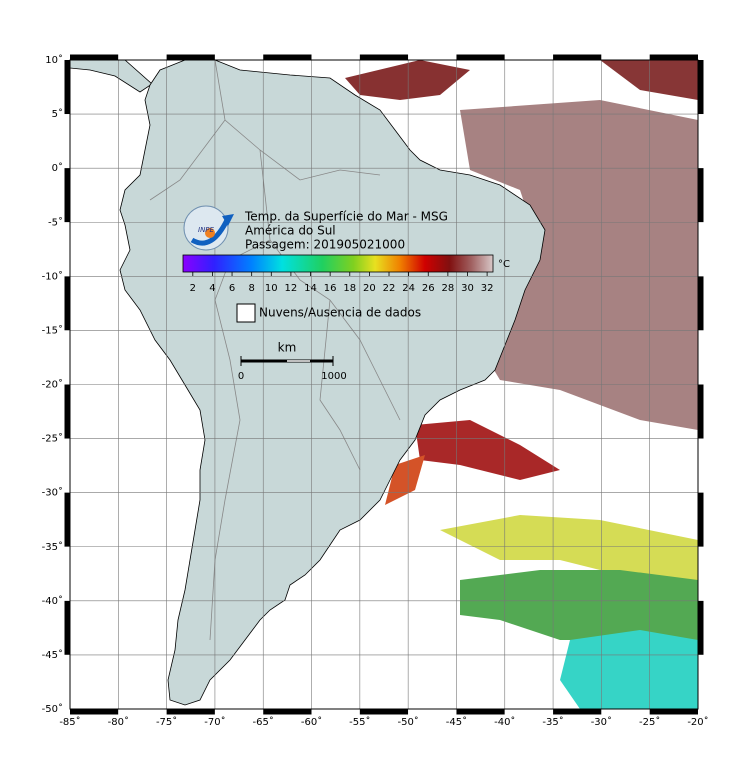 The width and height of the screenshot is (741, 781). Describe the element at coordinates (52, 385) in the screenshot. I see `lat-tick-label: -20˚` at that location.